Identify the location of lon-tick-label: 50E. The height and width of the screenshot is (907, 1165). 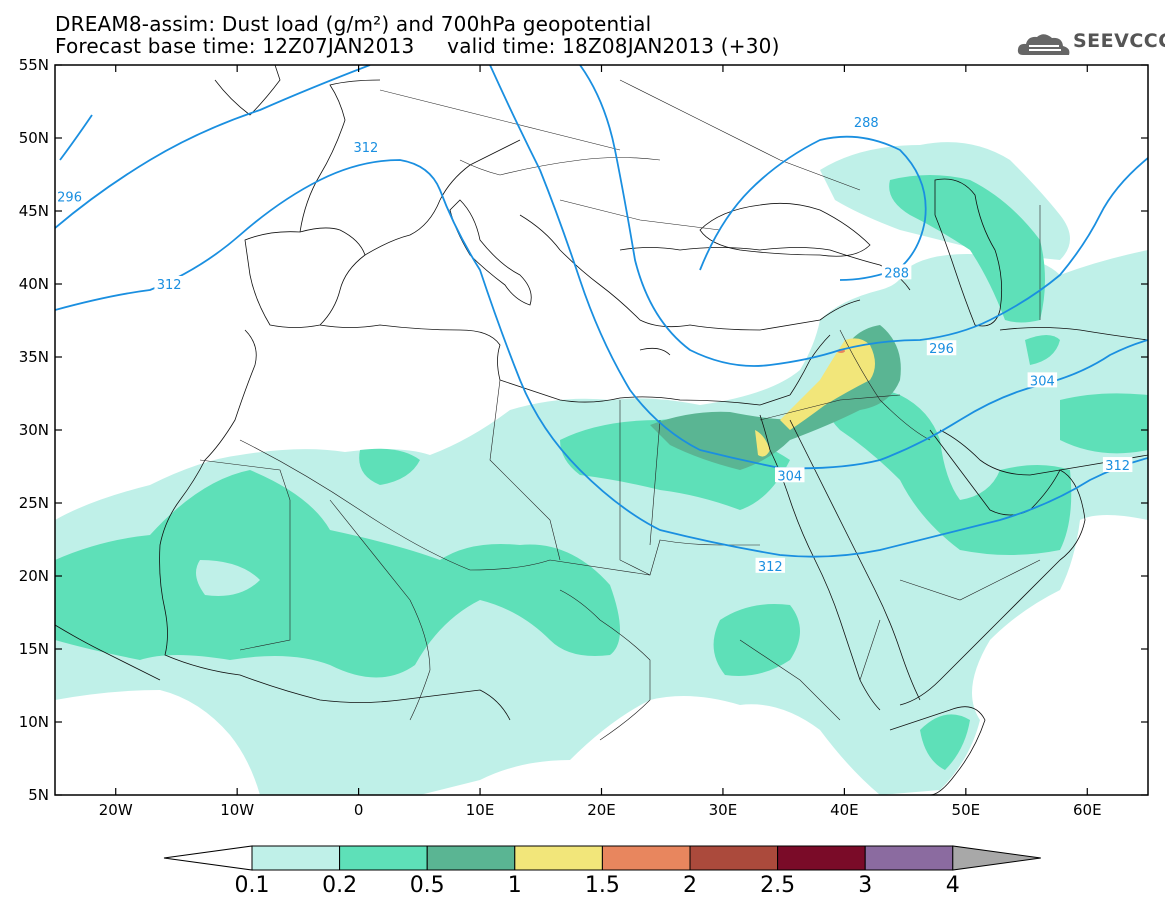
(966, 810).